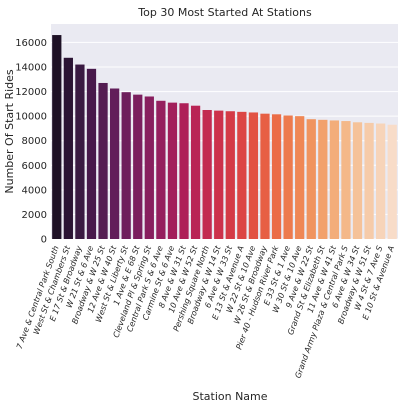 The height and width of the screenshot is (407, 403). I want to click on y-tick-labels: 0 2000 4000 6000 8000 10000 12000 14000 16000, so click(31, 142).